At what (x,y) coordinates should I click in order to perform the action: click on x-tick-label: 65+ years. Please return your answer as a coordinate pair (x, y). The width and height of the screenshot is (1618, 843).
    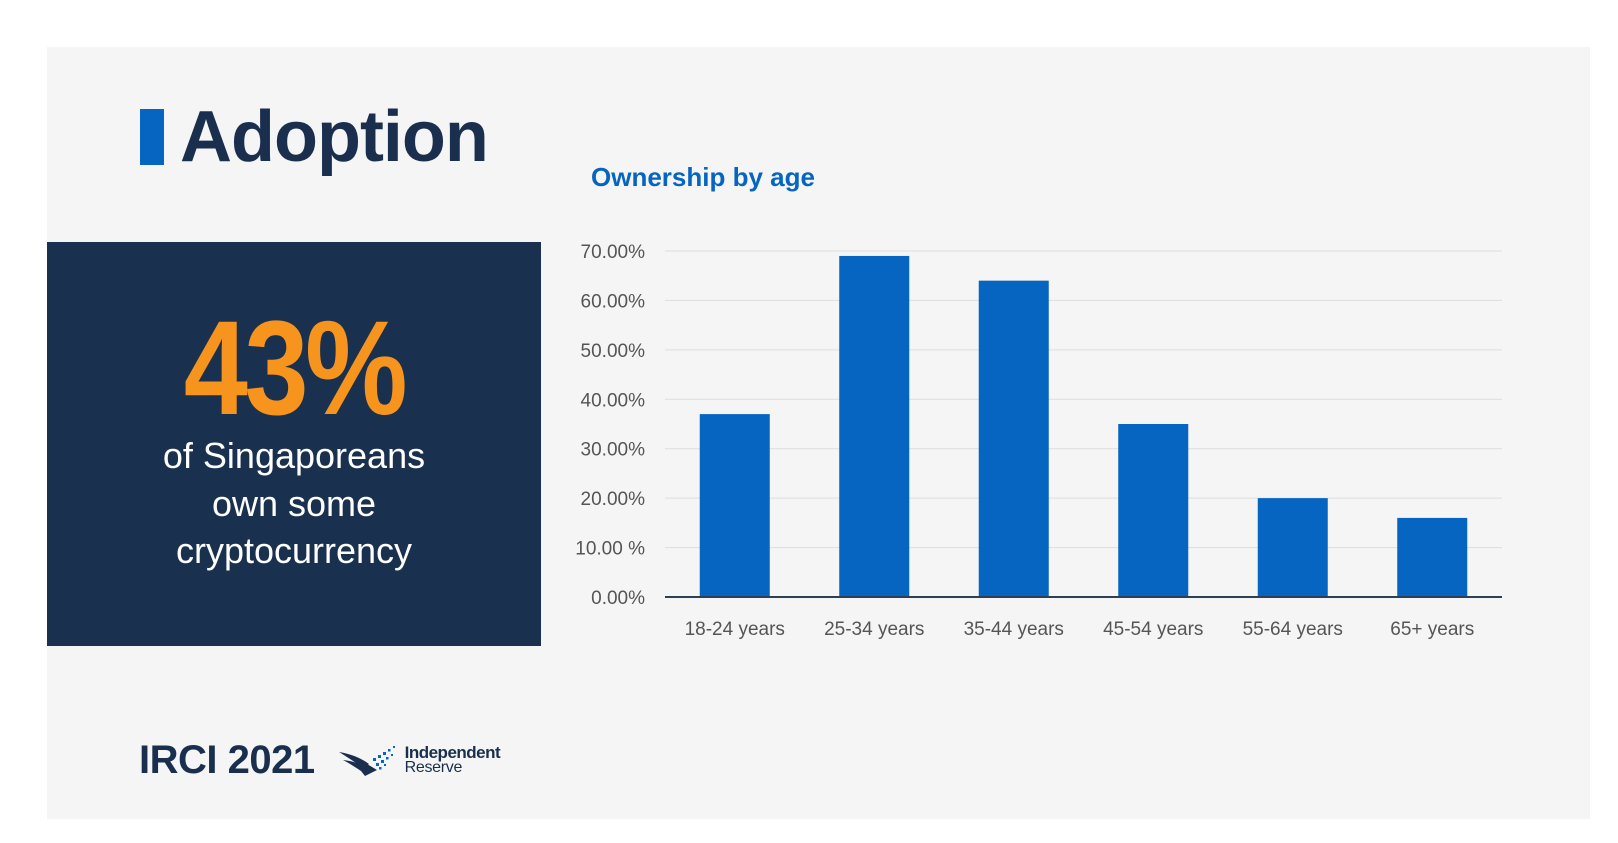
    Looking at the image, I should click on (1432, 629).